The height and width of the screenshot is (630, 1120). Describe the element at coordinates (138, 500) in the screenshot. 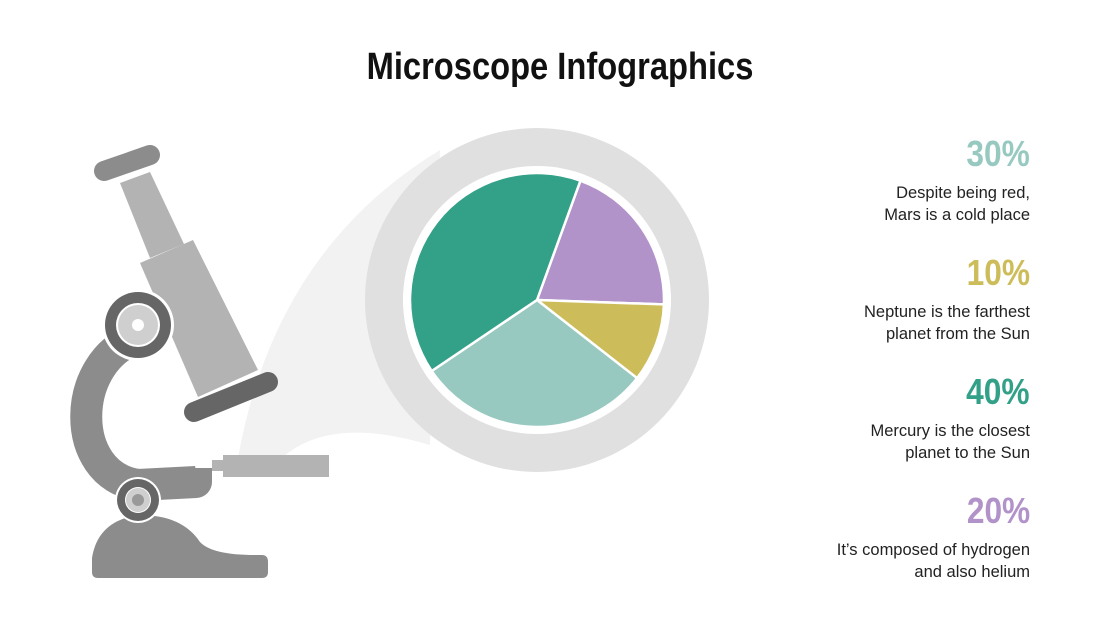

I see `fine-knob` at that location.